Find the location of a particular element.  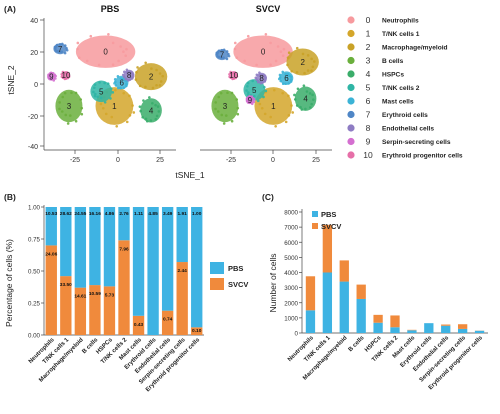

legend-label: T/NK cells 2 is located at coordinates (401, 88).